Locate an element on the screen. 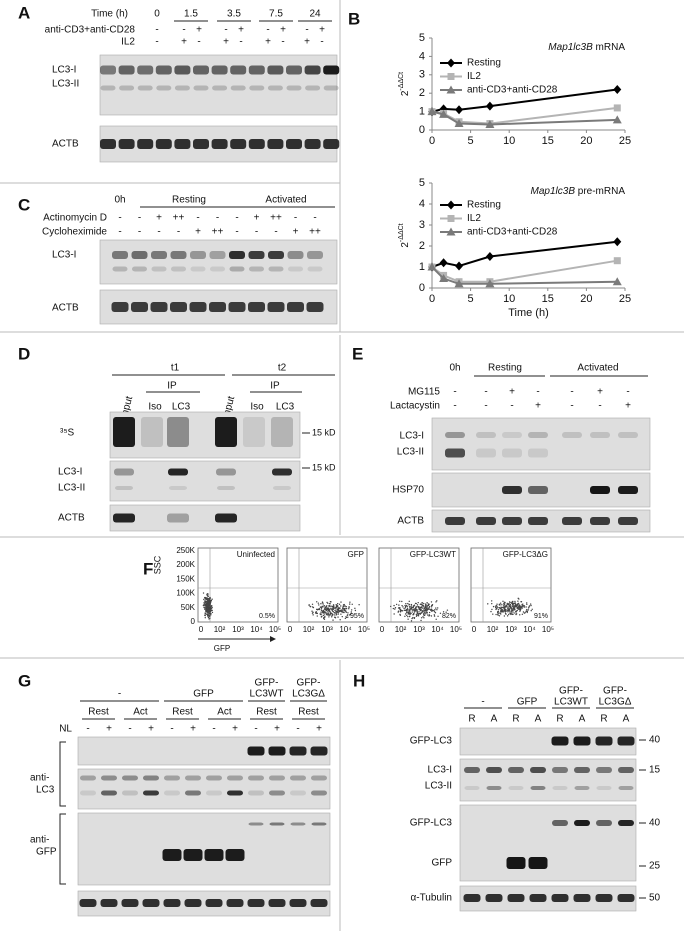 The image size is (684, 931). x-tick-label: 5 is located at coordinates (471, 299).